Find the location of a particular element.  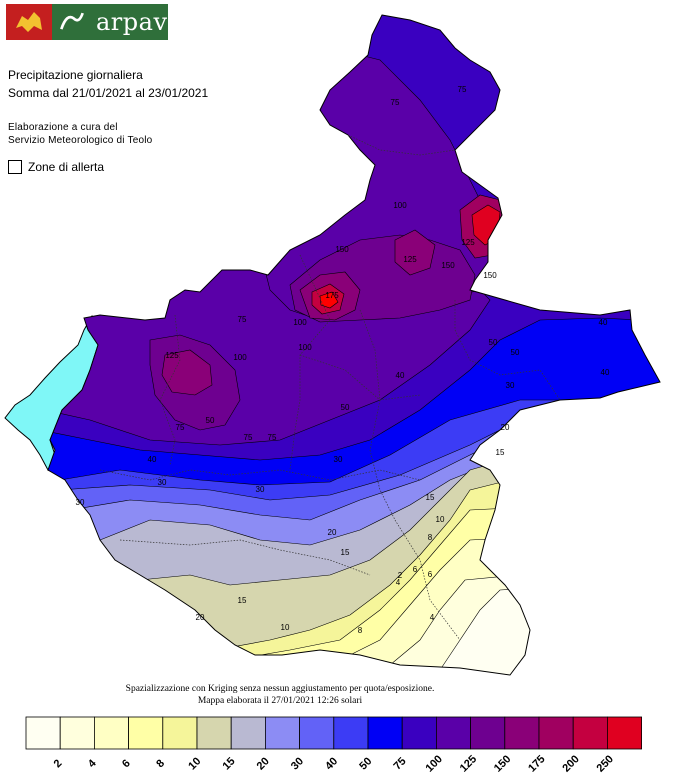

arpav-logo: arpav is located at coordinates (87, 22).